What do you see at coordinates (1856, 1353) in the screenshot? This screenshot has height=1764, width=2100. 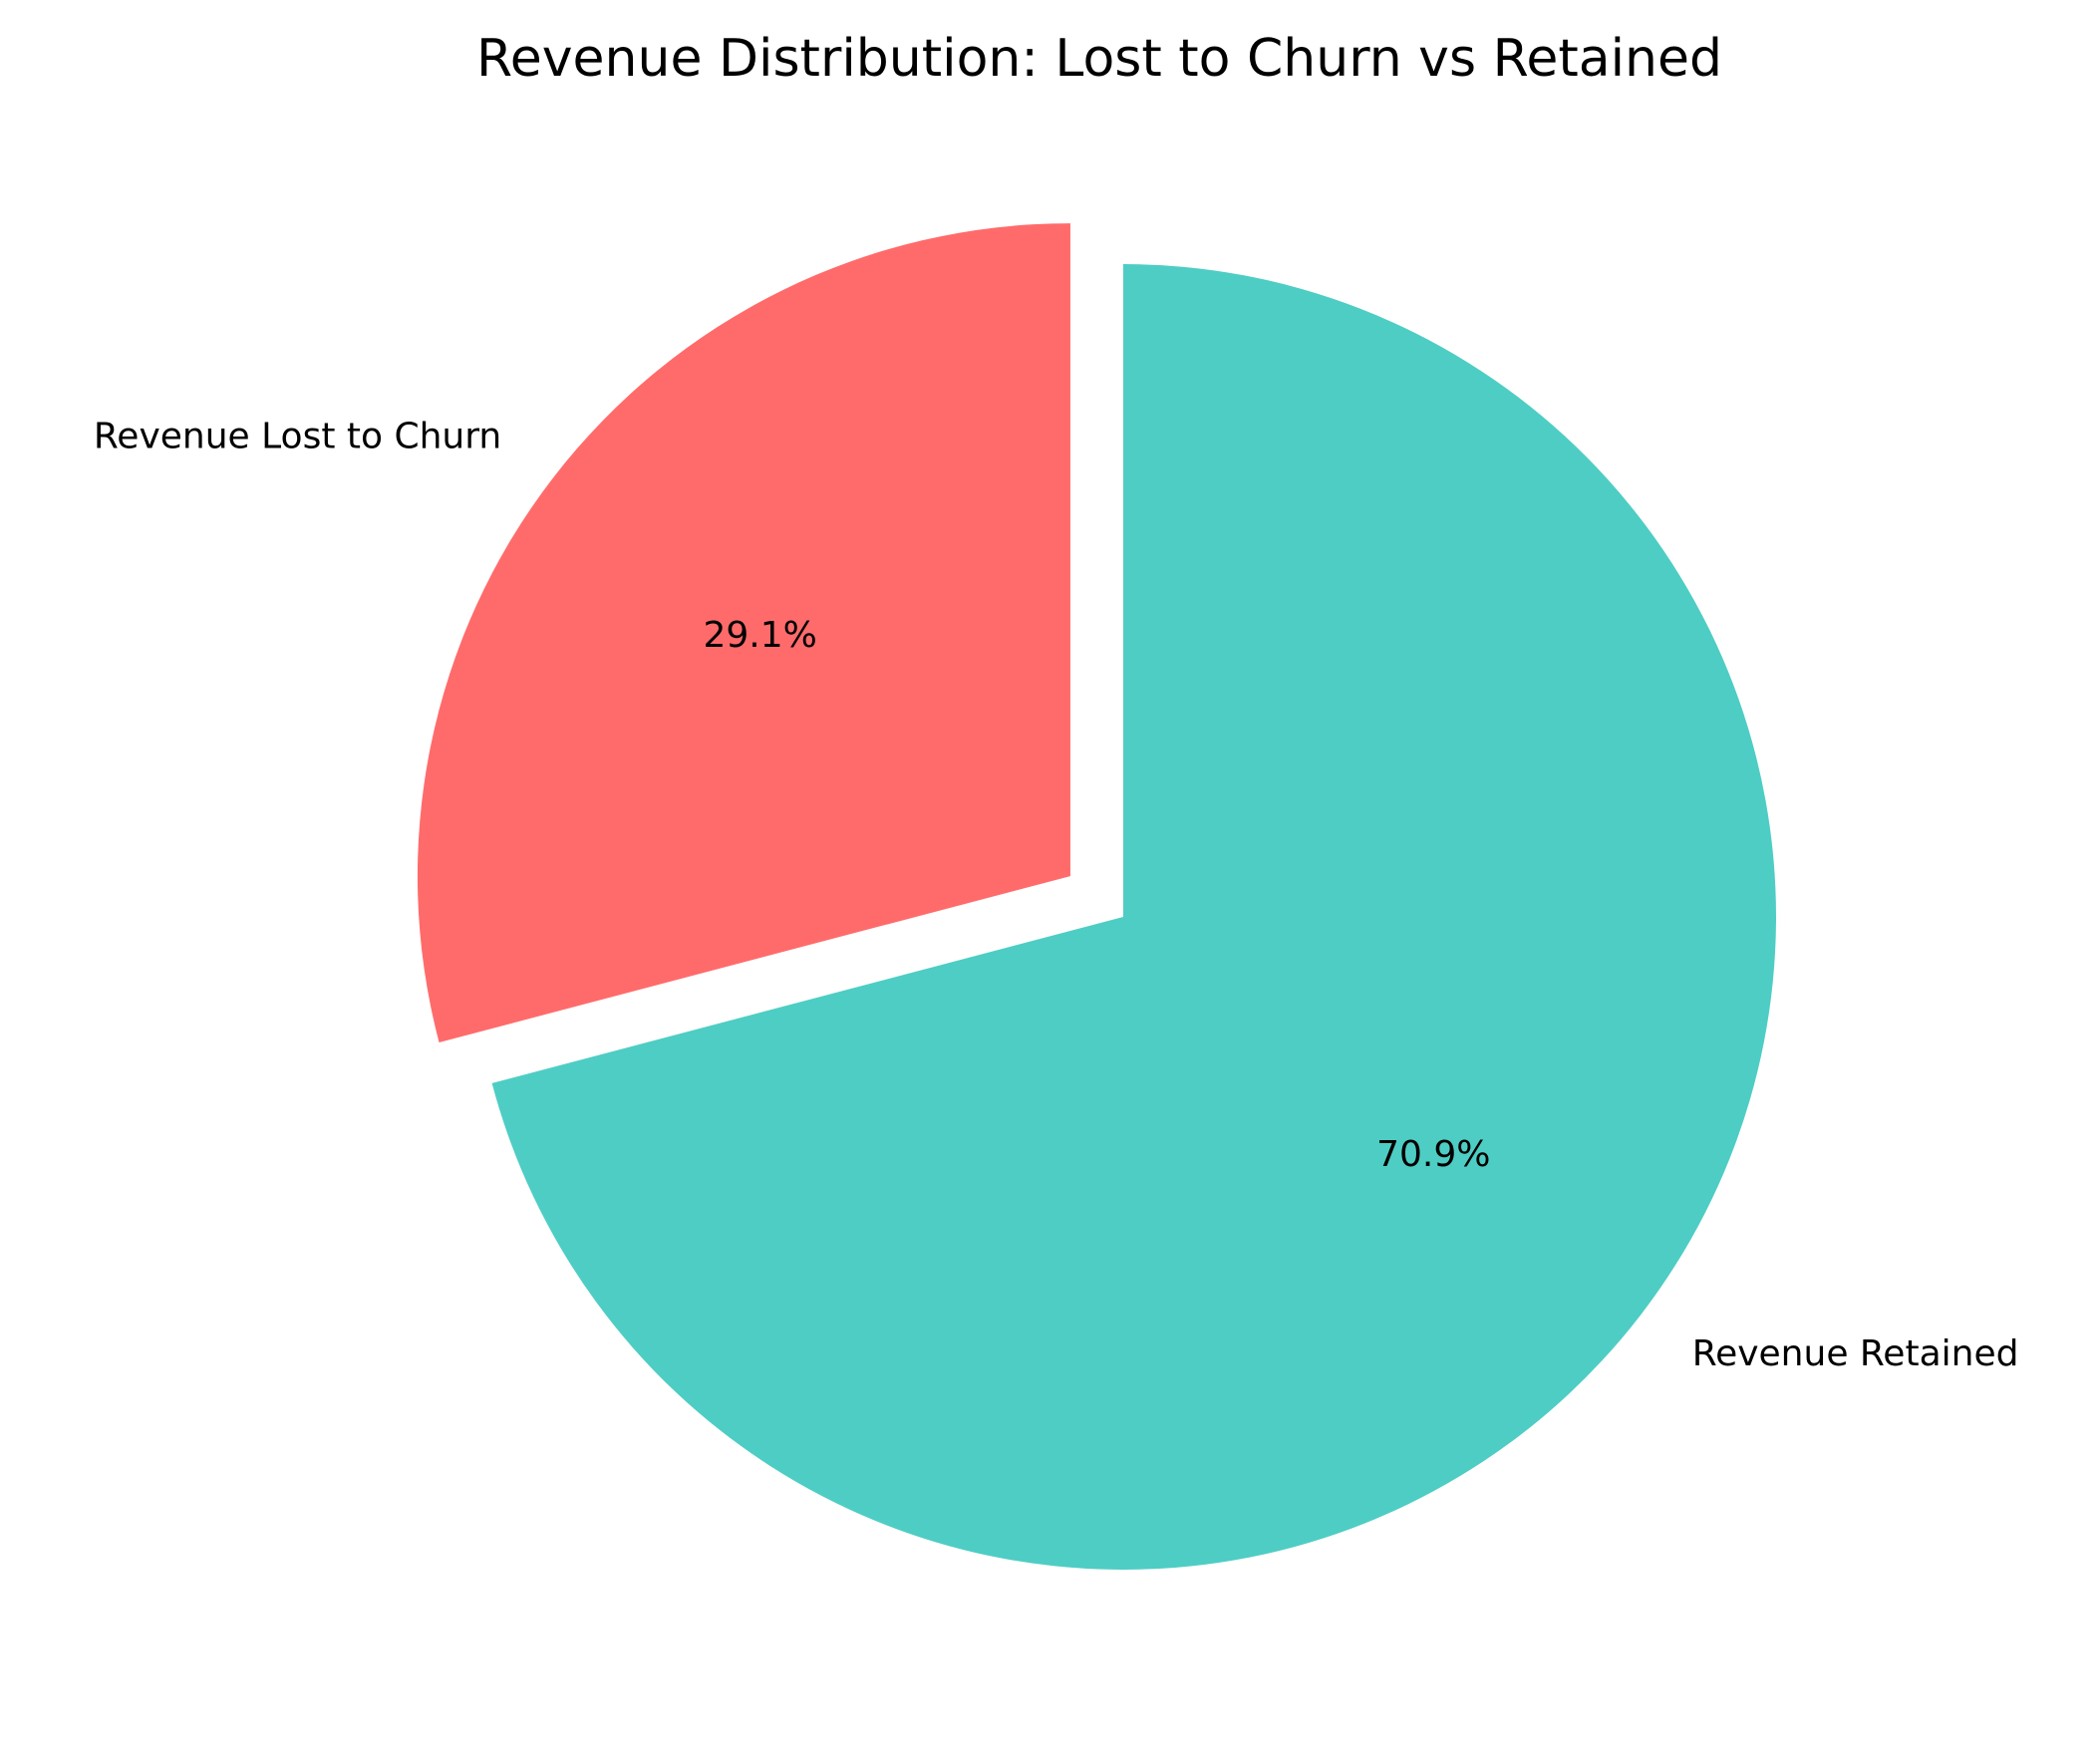 I see `slice-label-2: Revenue Retained` at bounding box center [1856, 1353].